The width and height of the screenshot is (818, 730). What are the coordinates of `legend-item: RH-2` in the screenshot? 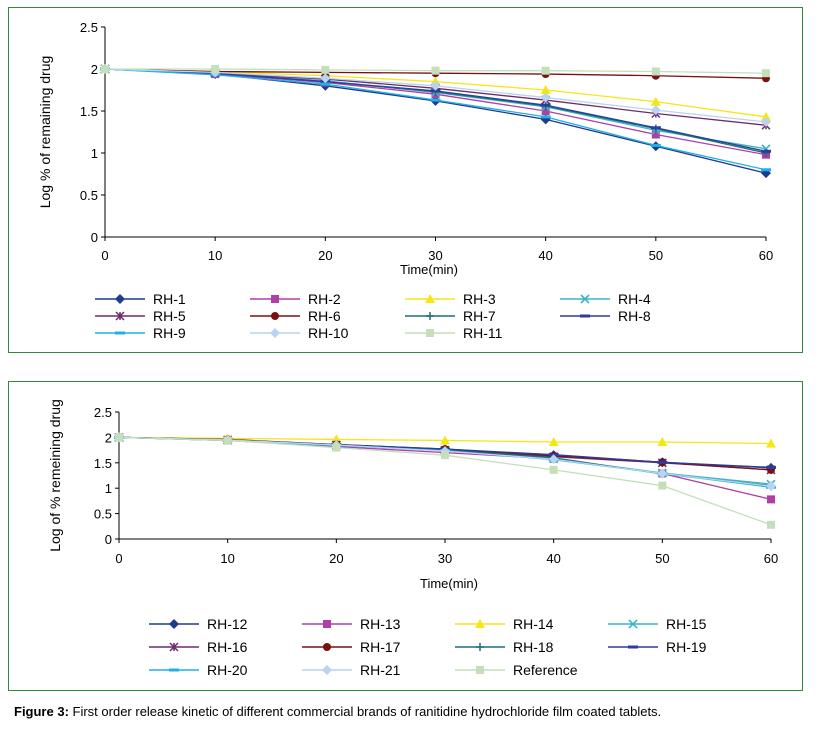 It's located at (295, 299).